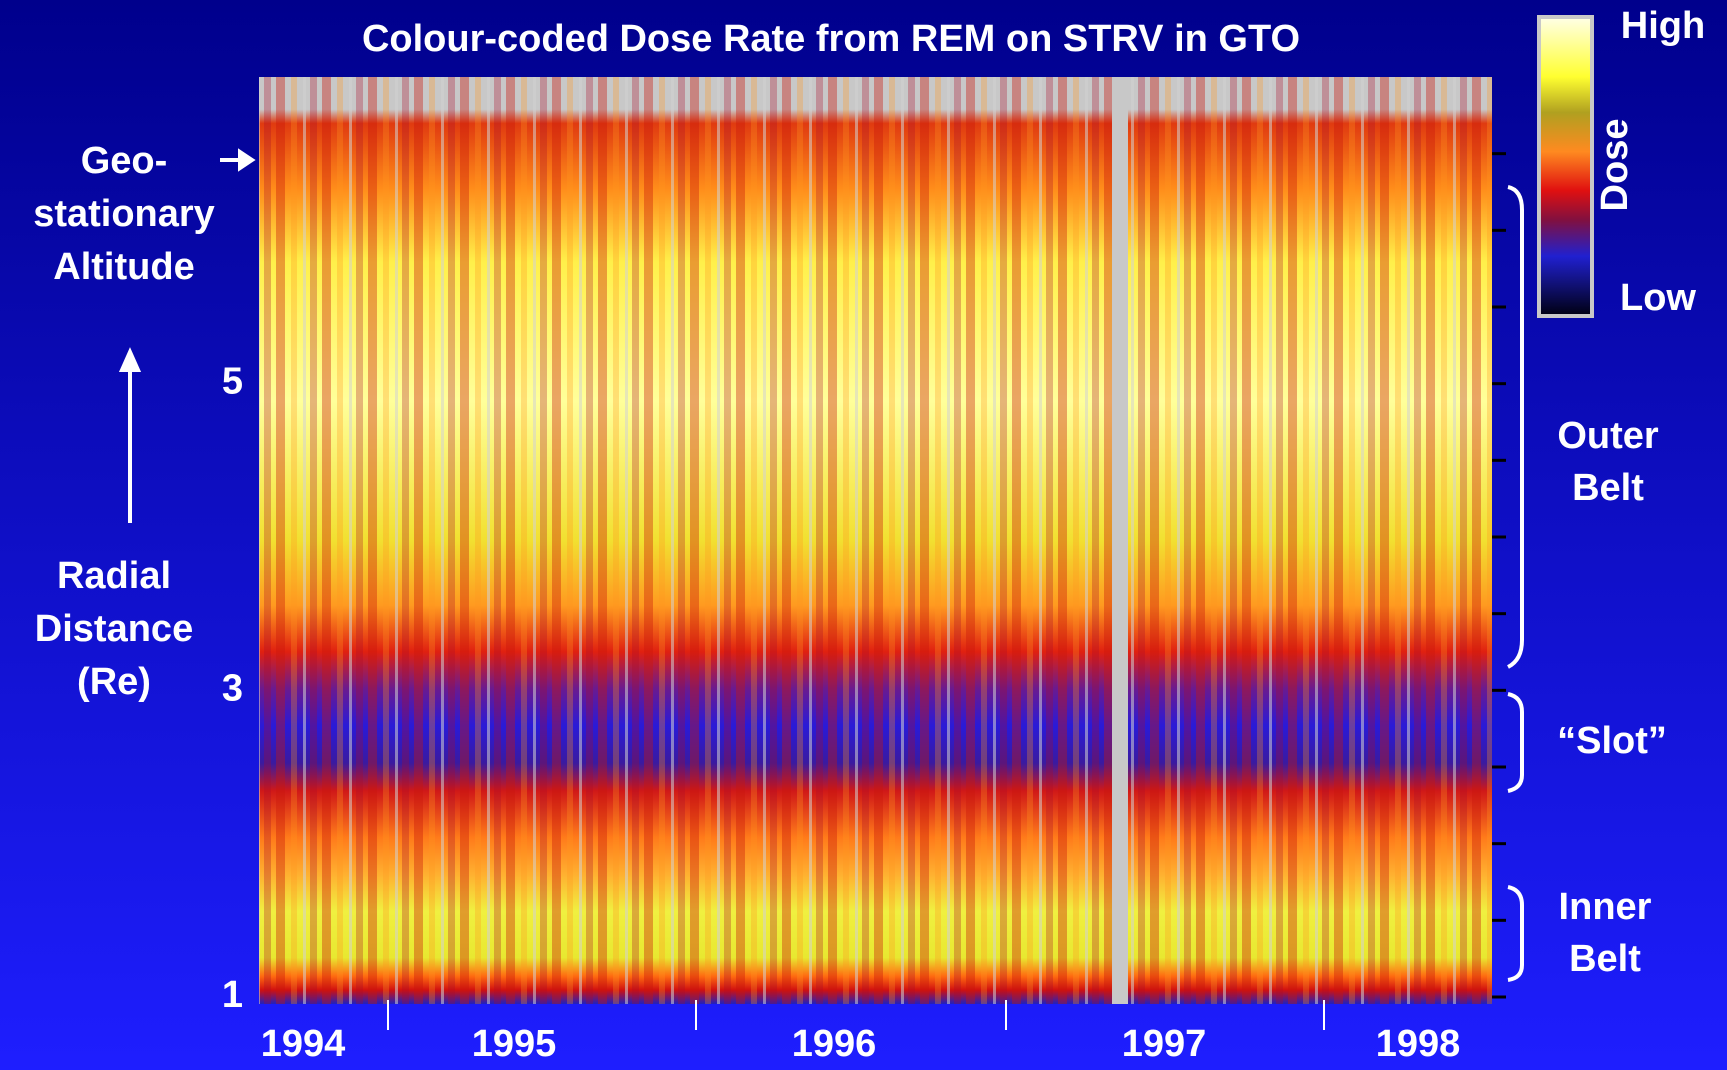  Describe the element at coordinates (1515, 427) in the screenshot. I see `outer-brace` at that location.